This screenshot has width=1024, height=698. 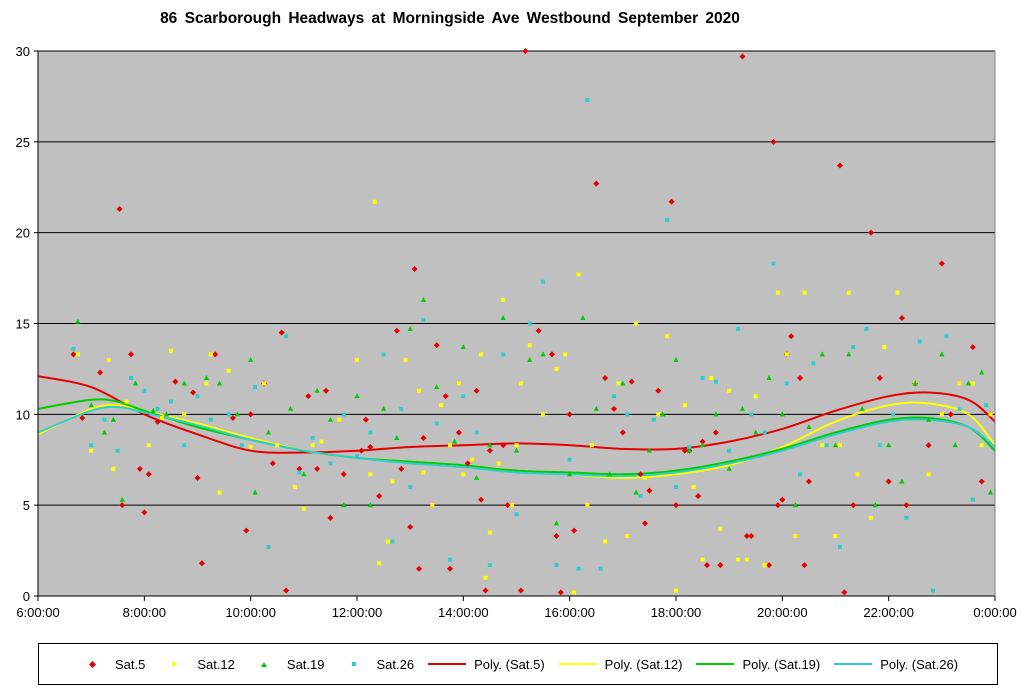 I want to click on legend-item: Sat.26, so click(x=377, y=664).